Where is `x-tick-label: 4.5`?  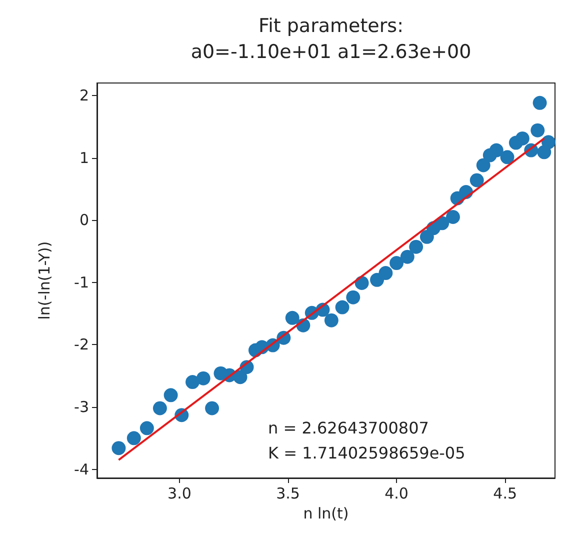
x-tick-label: 4.5 is located at coordinates (505, 493).